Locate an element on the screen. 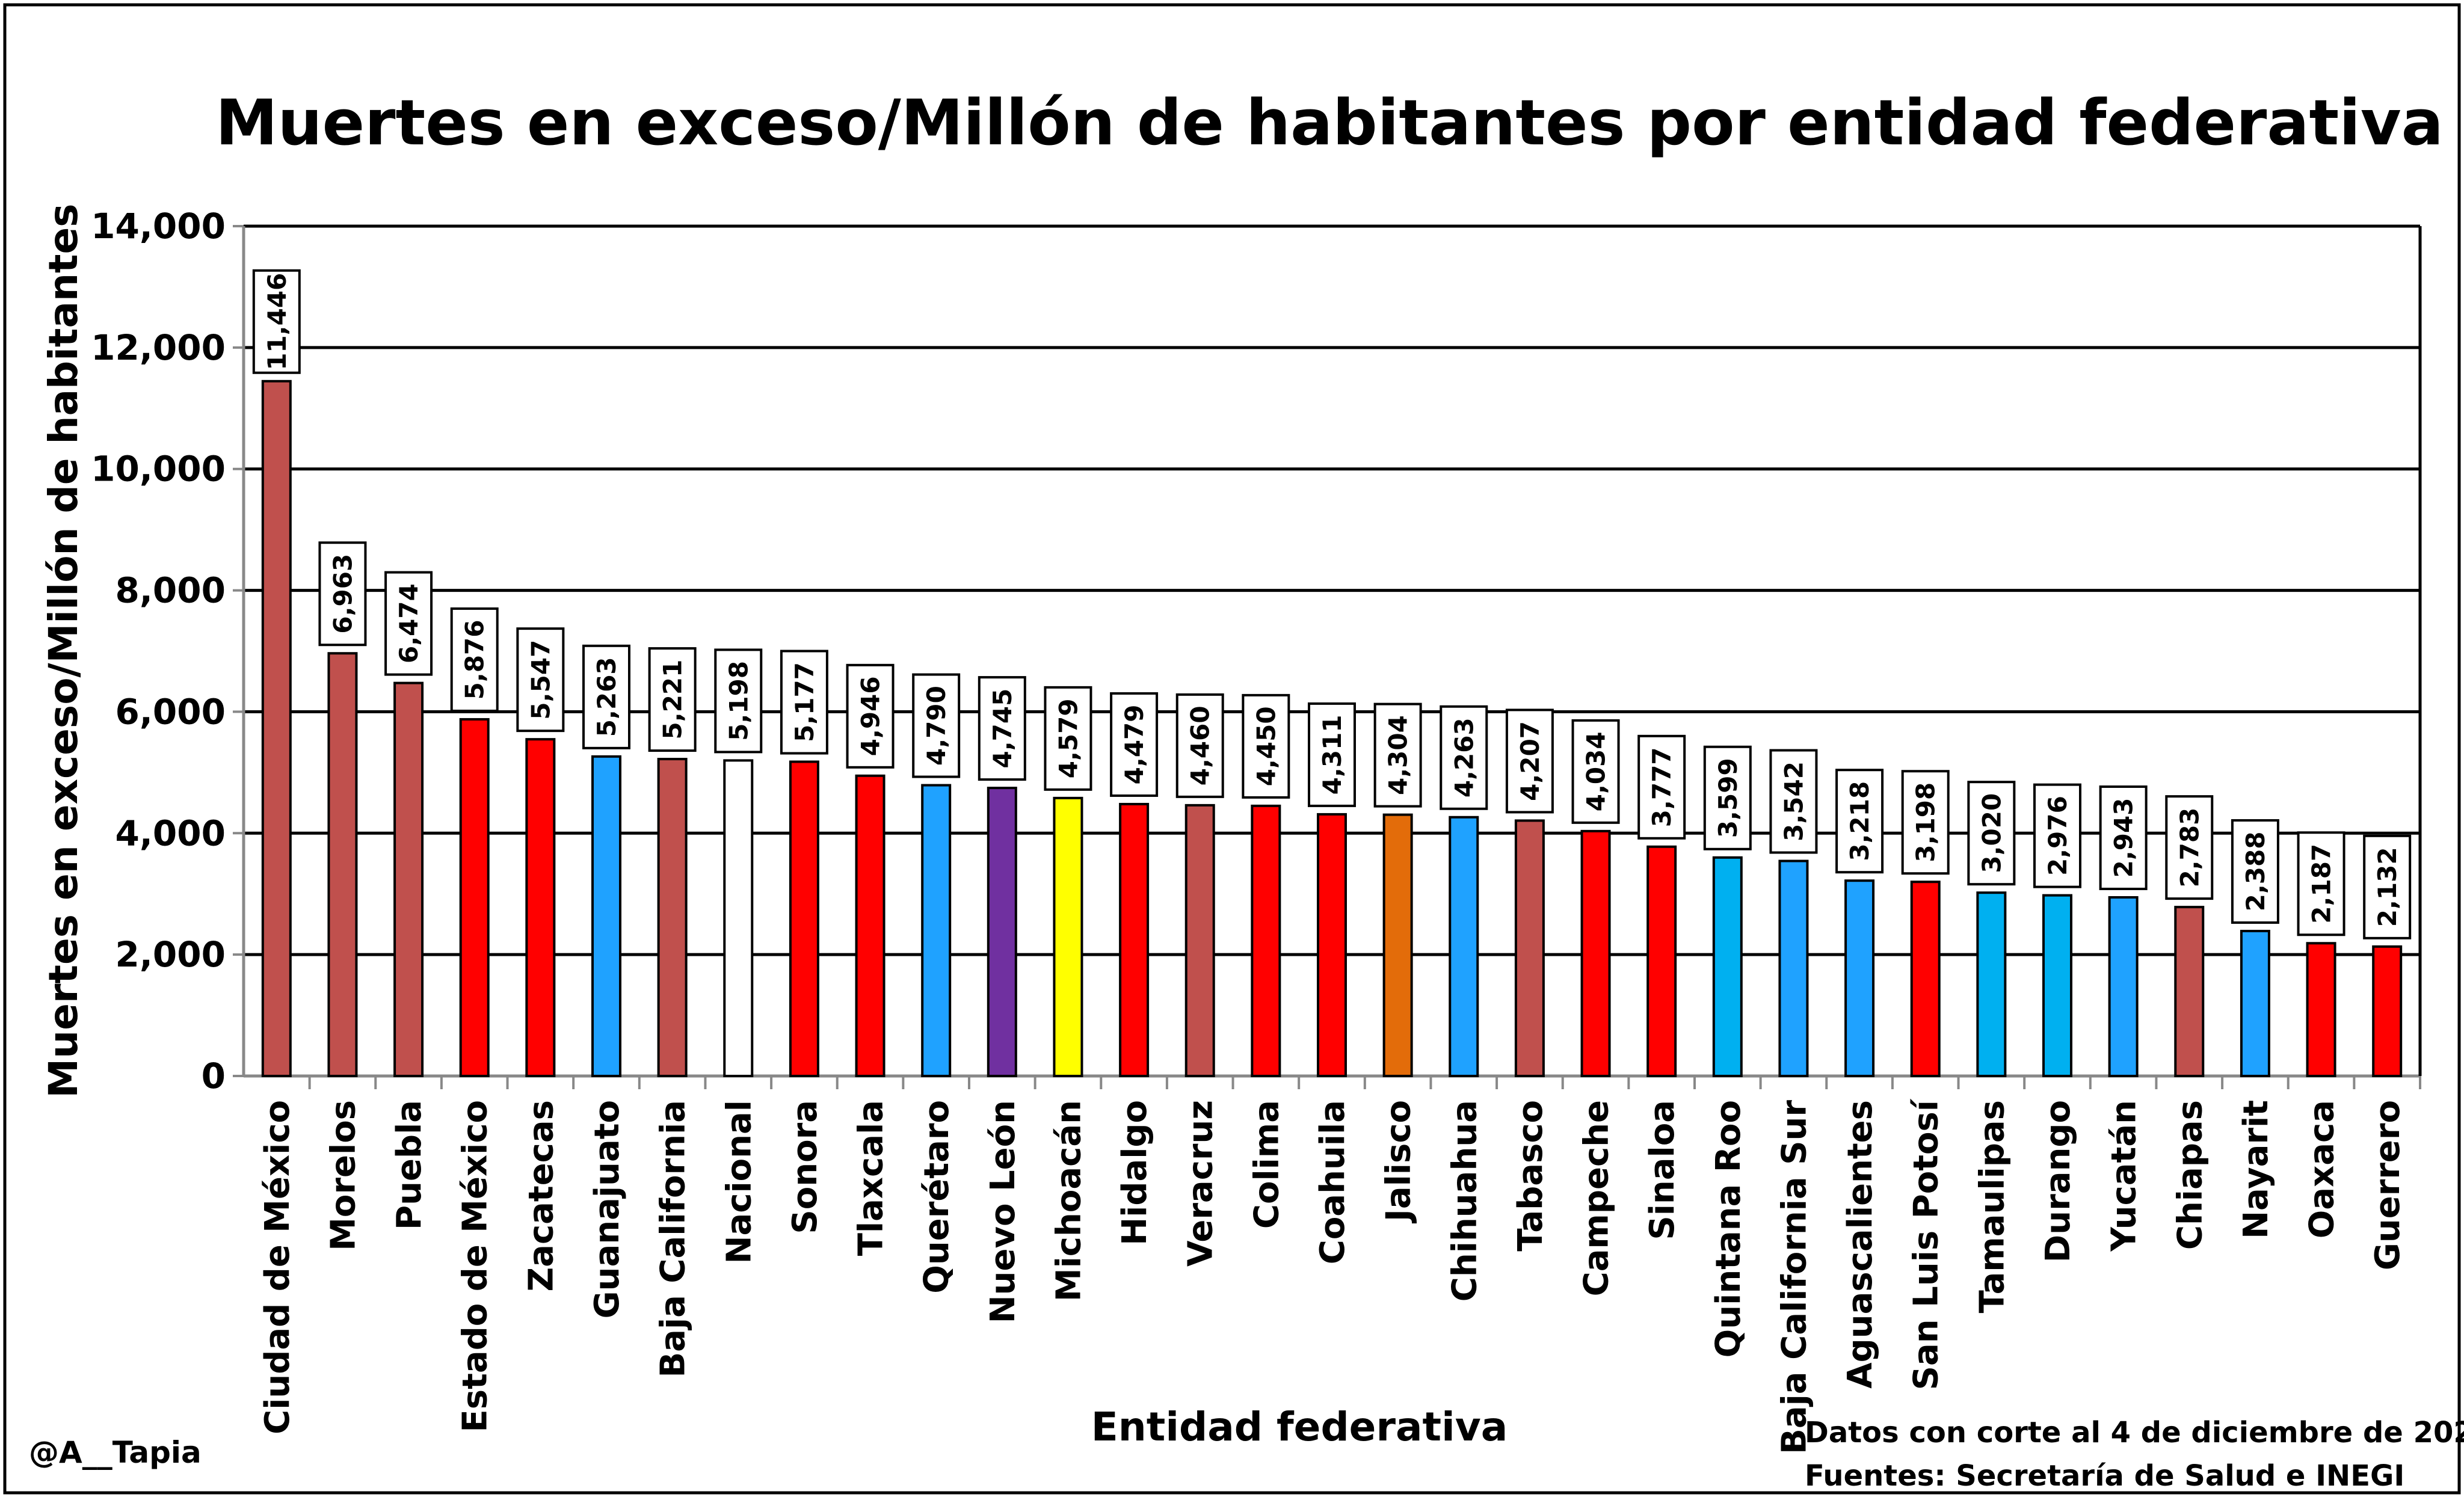 Image resolution: width=2464 pixels, height=1500 pixels. y-tick-label: 10,000 is located at coordinates (158, 470).